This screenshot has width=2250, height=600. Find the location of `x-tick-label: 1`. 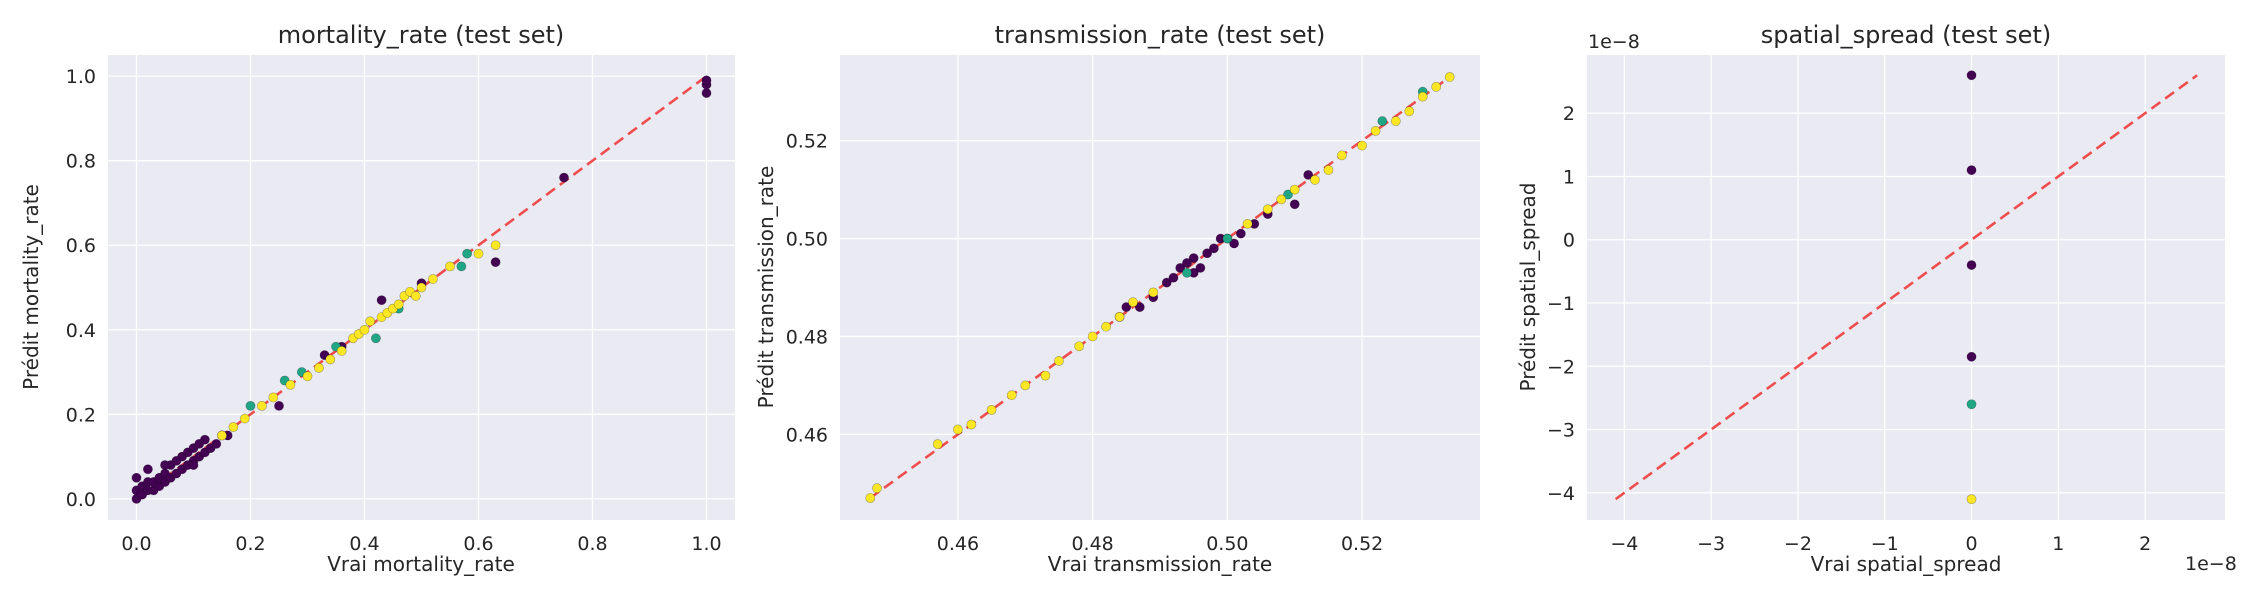

x-tick-label: 1 is located at coordinates (2058, 544).